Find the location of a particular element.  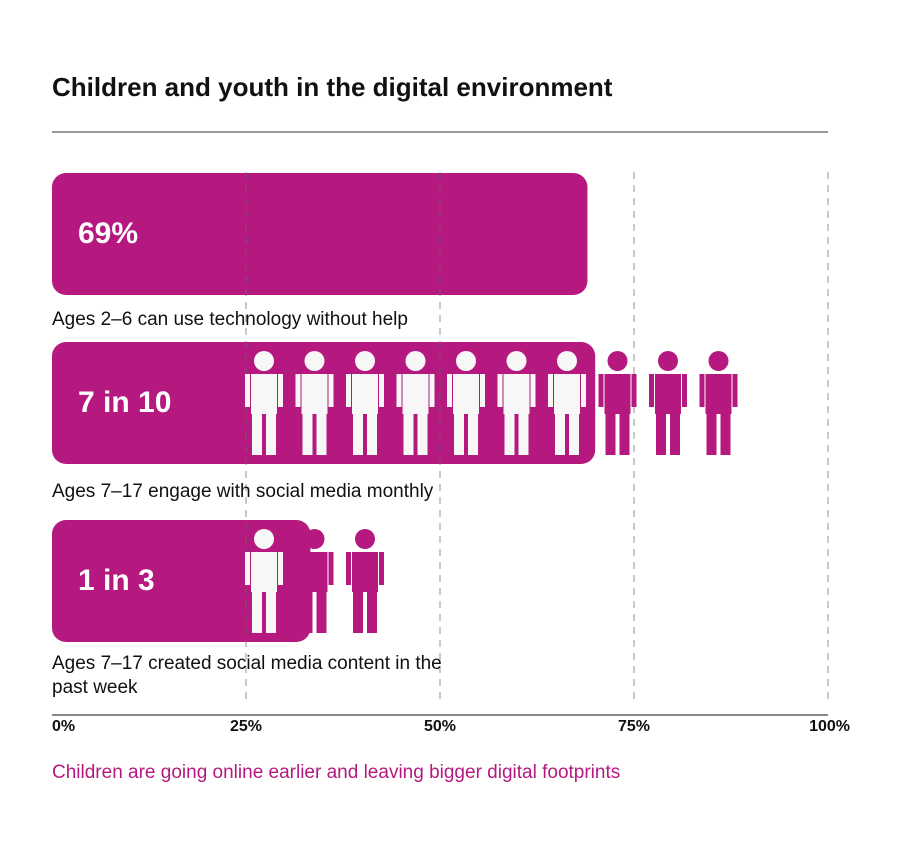

value-label: 7 in 10 is located at coordinates (124, 402).